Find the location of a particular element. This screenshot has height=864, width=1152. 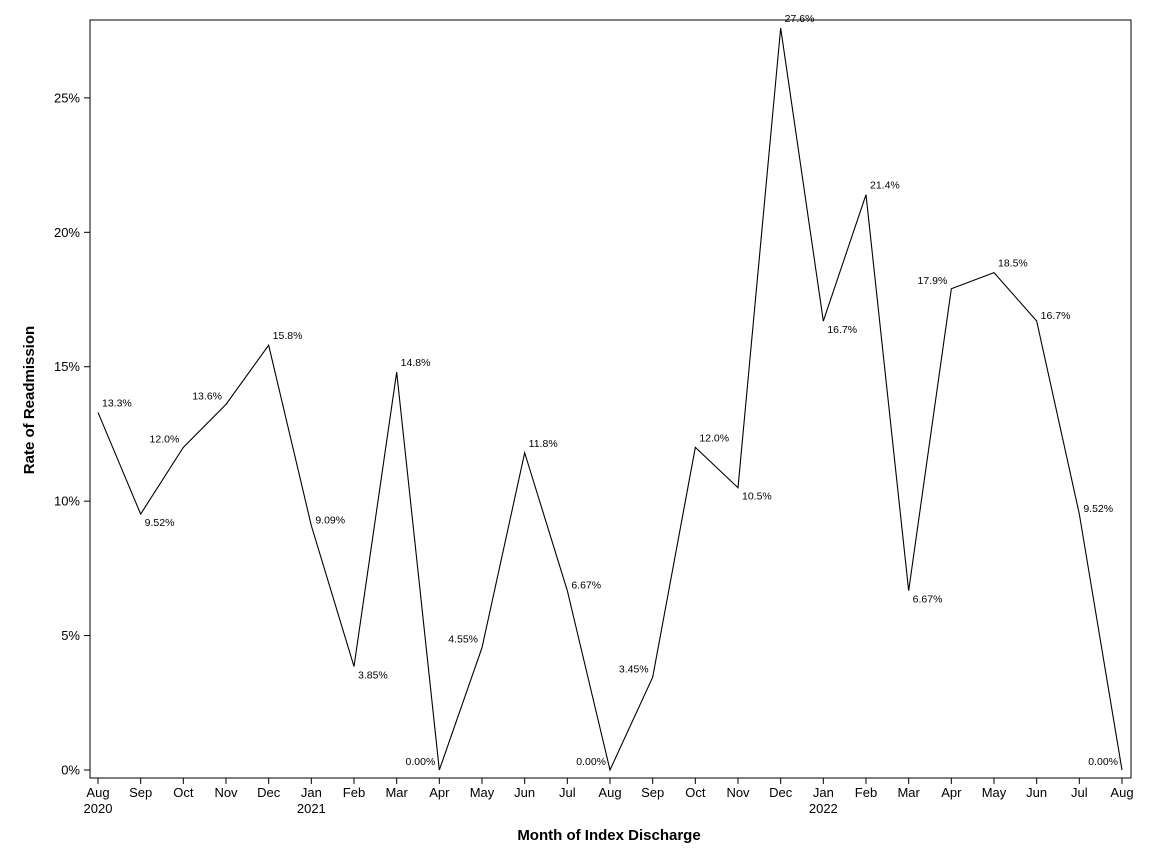

data-label: 14.8% is located at coordinates (416, 363).